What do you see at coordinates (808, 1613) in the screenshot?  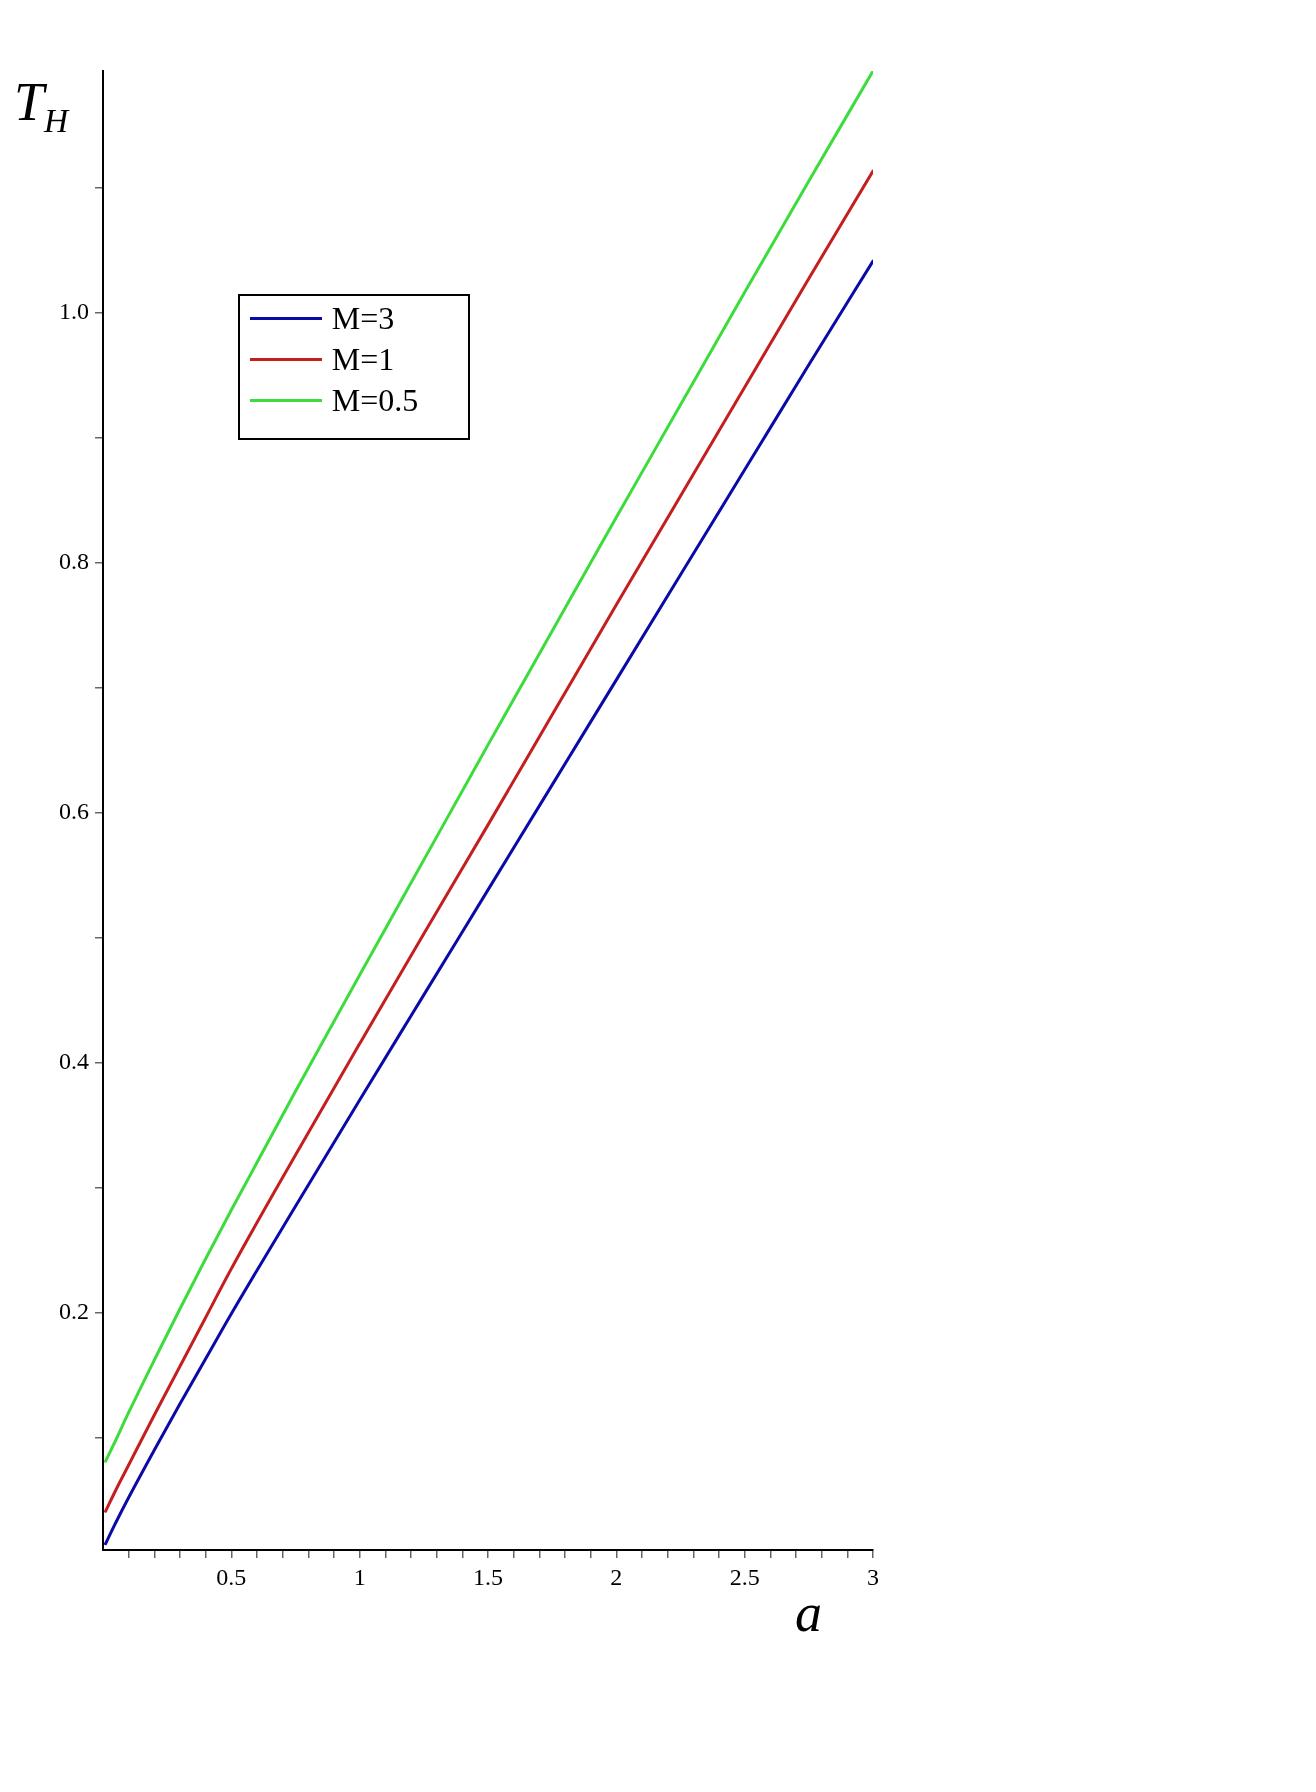 I see `x-axis-title: a` at bounding box center [808, 1613].